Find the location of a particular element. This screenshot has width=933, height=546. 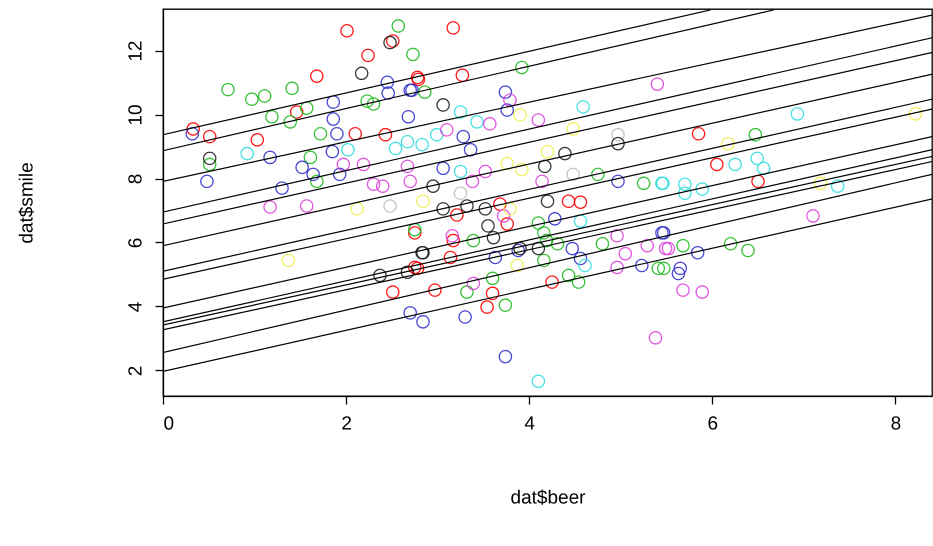

y-tick-label: 6 is located at coordinates (136, 243).